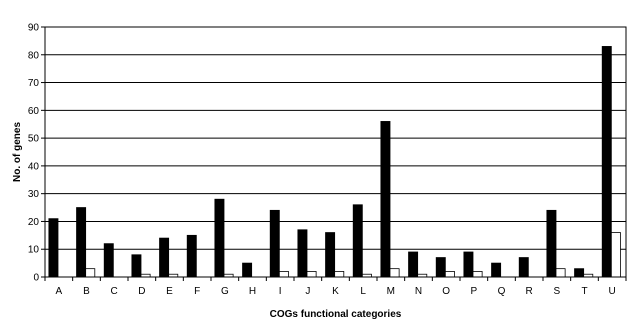 The height and width of the screenshot is (323, 637). I want to click on y-tick-label: 90, so click(34, 28).